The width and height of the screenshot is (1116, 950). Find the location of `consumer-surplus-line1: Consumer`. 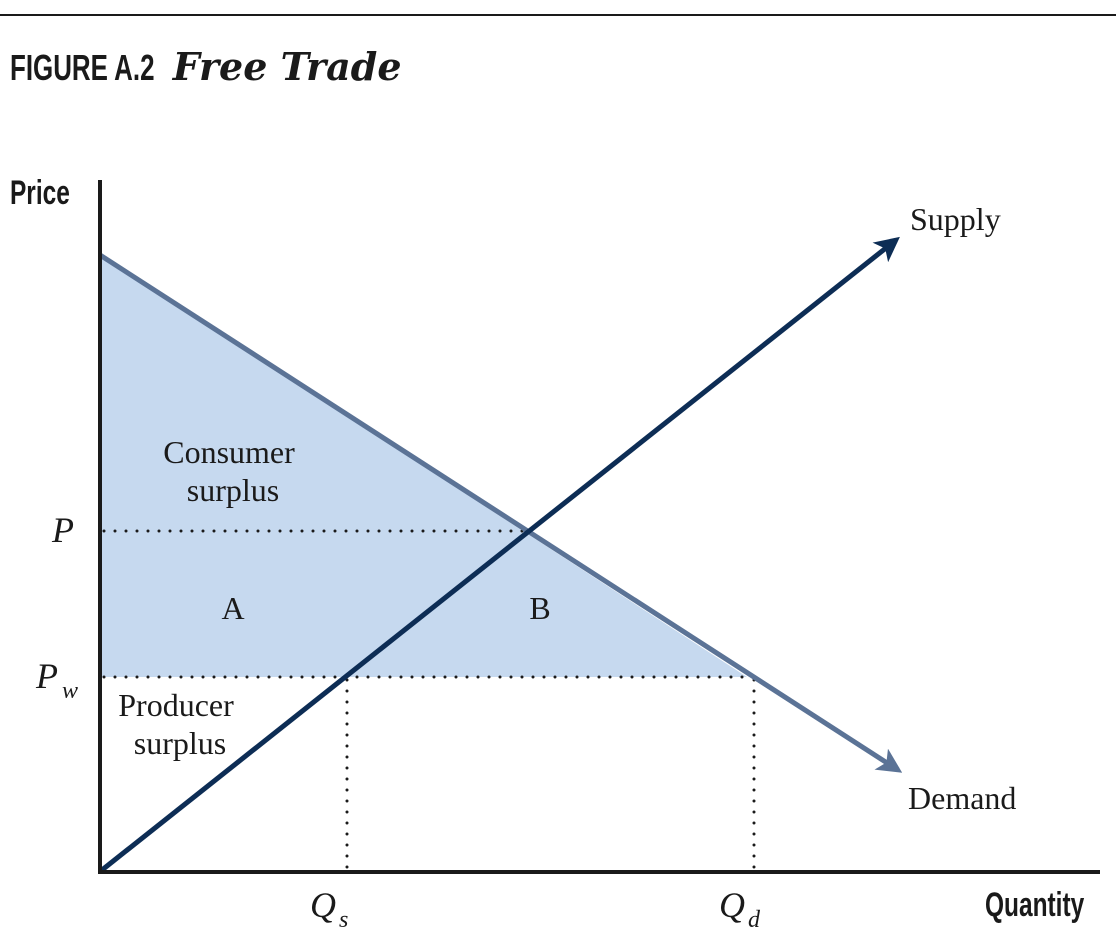

consumer-surplus-line1: Consumer is located at coordinates (229, 452).